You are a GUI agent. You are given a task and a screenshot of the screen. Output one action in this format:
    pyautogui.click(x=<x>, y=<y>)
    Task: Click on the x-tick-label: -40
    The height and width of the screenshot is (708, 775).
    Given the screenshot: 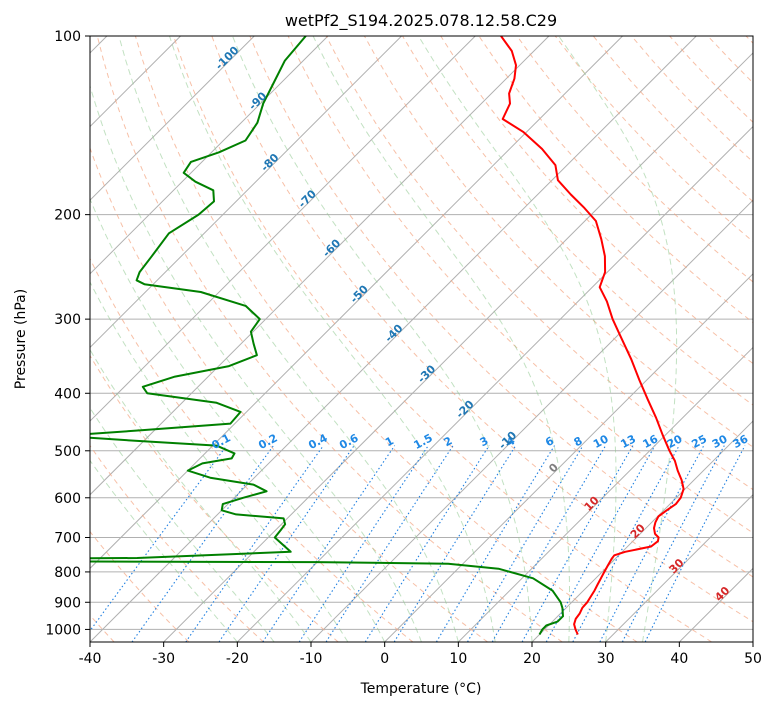 What is the action you would take?
    pyautogui.click(x=90, y=659)
    